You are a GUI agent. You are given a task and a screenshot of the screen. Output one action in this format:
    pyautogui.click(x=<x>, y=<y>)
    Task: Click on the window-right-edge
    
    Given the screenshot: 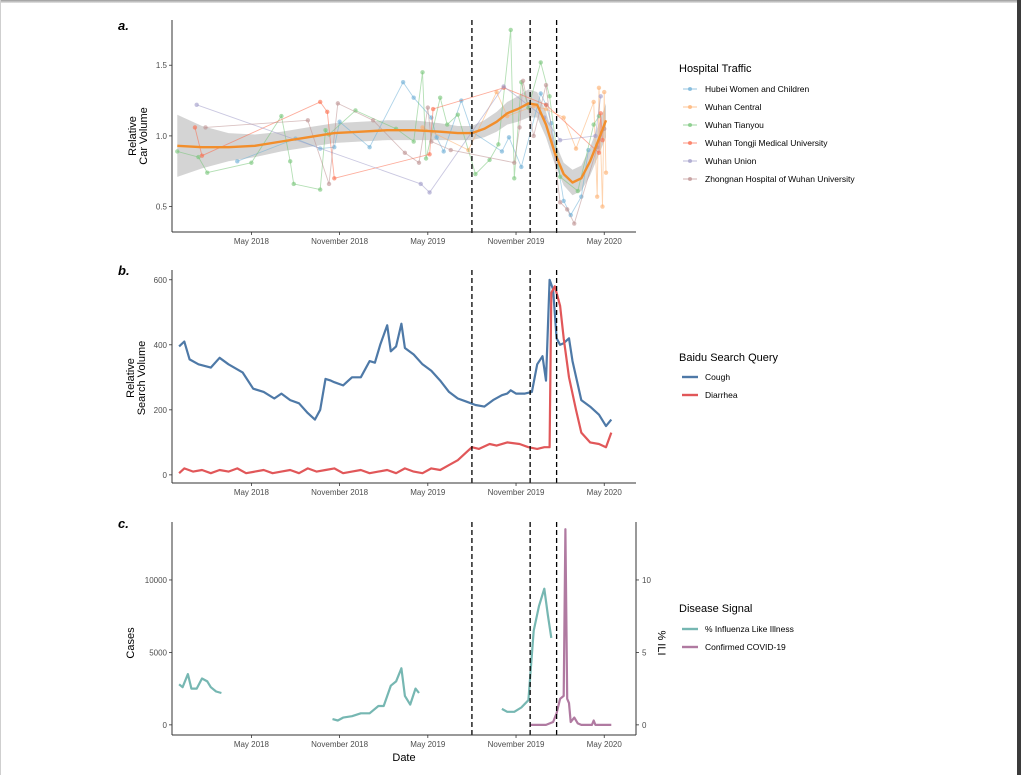 What is the action you would take?
    pyautogui.click(x=1019, y=387)
    